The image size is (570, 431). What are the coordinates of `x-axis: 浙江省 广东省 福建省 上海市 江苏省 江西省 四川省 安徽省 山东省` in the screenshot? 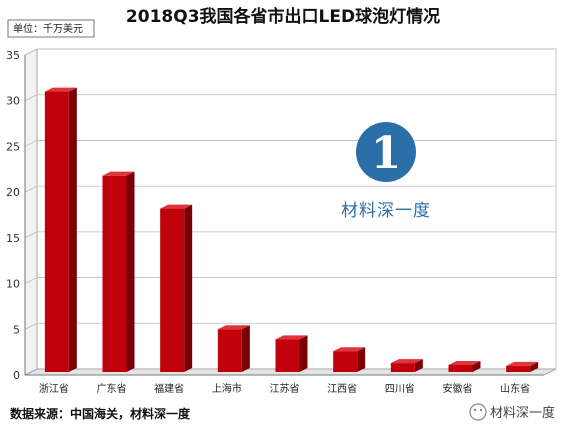 It's located at (284, 388).